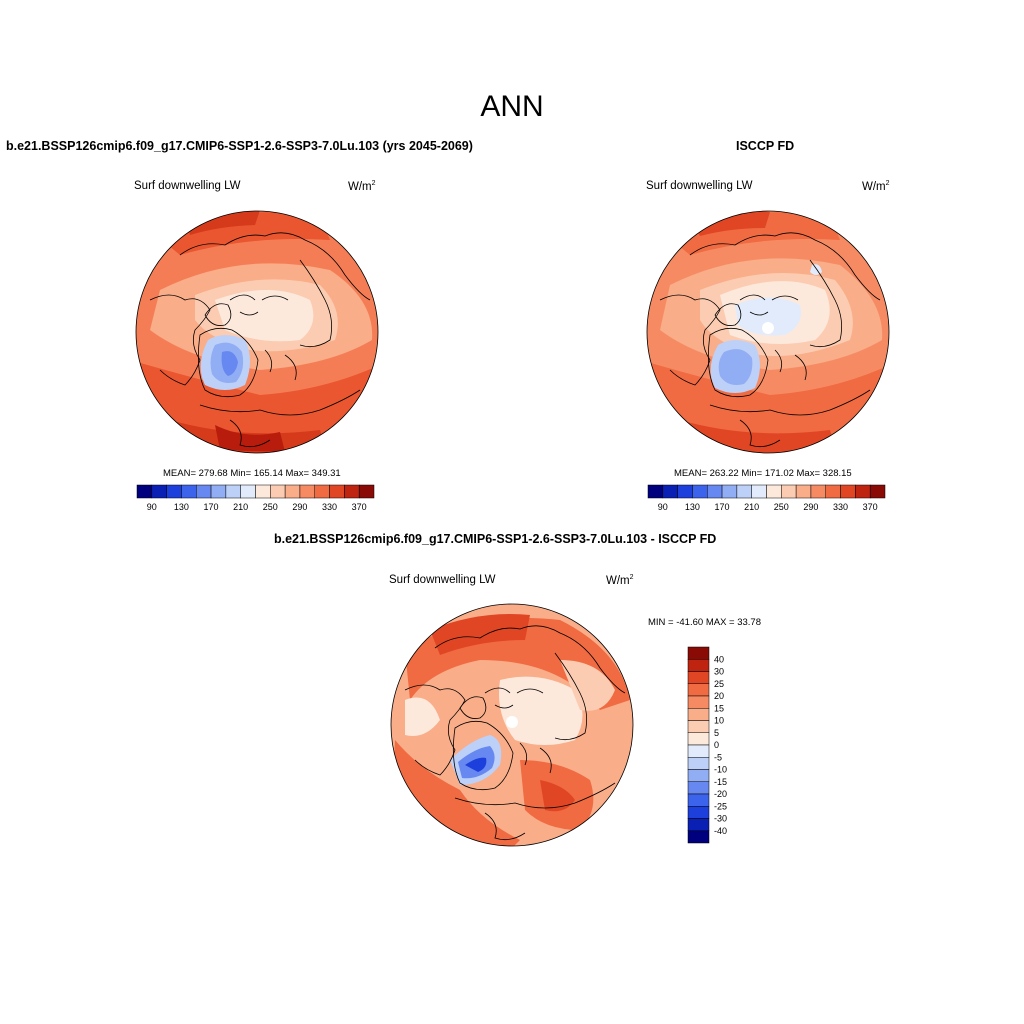  What do you see at coordinates (187, 186) in the screenshot?
I see `panel1-variable-label: Surf downwelling LW` at bounding box center [187, 186].